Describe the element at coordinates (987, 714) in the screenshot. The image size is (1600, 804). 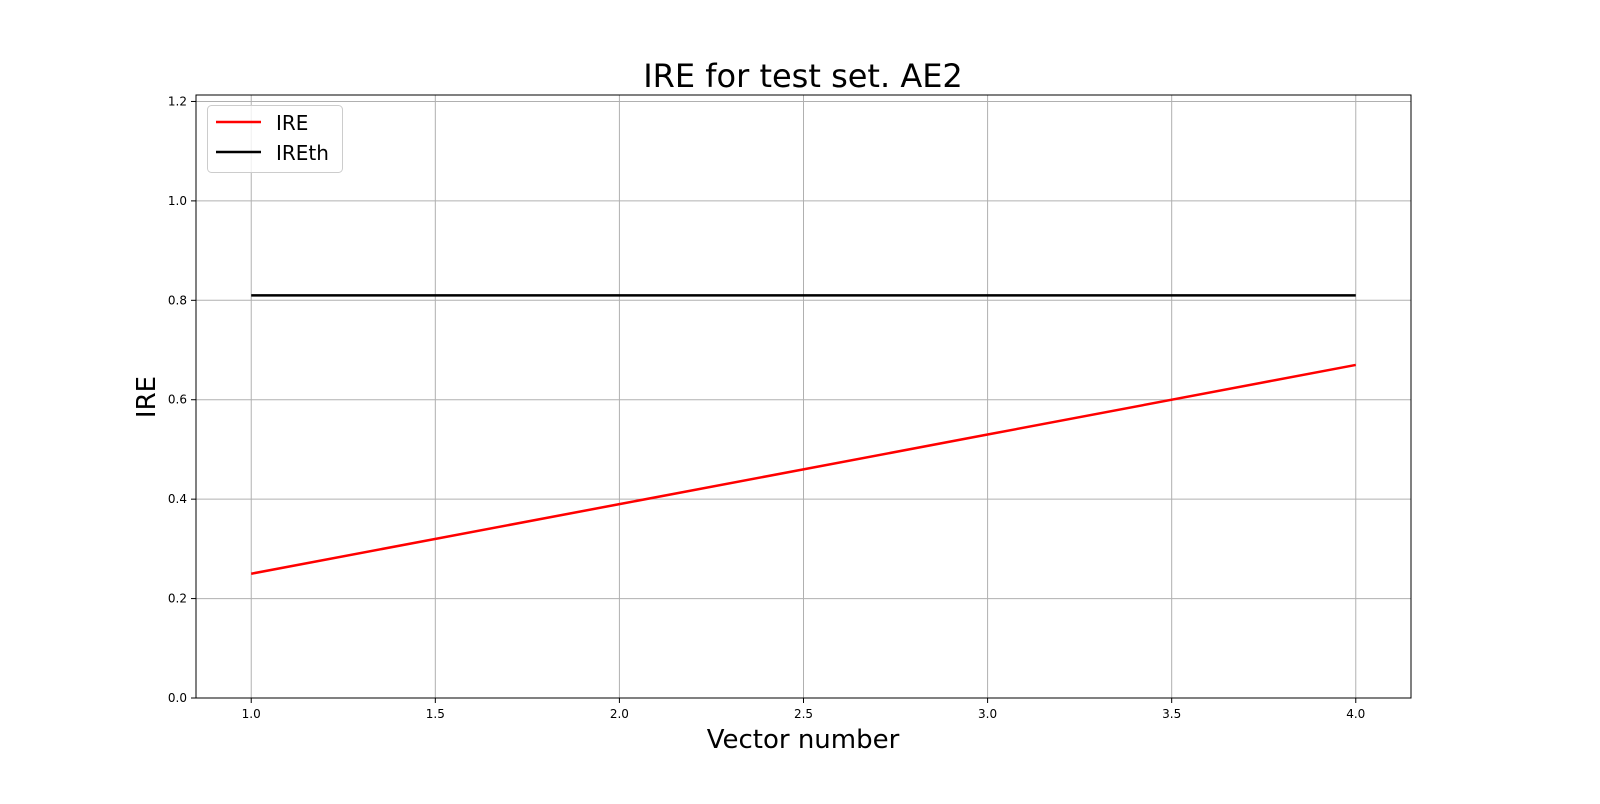
I see `x-tick-label: 3.0` at that location.